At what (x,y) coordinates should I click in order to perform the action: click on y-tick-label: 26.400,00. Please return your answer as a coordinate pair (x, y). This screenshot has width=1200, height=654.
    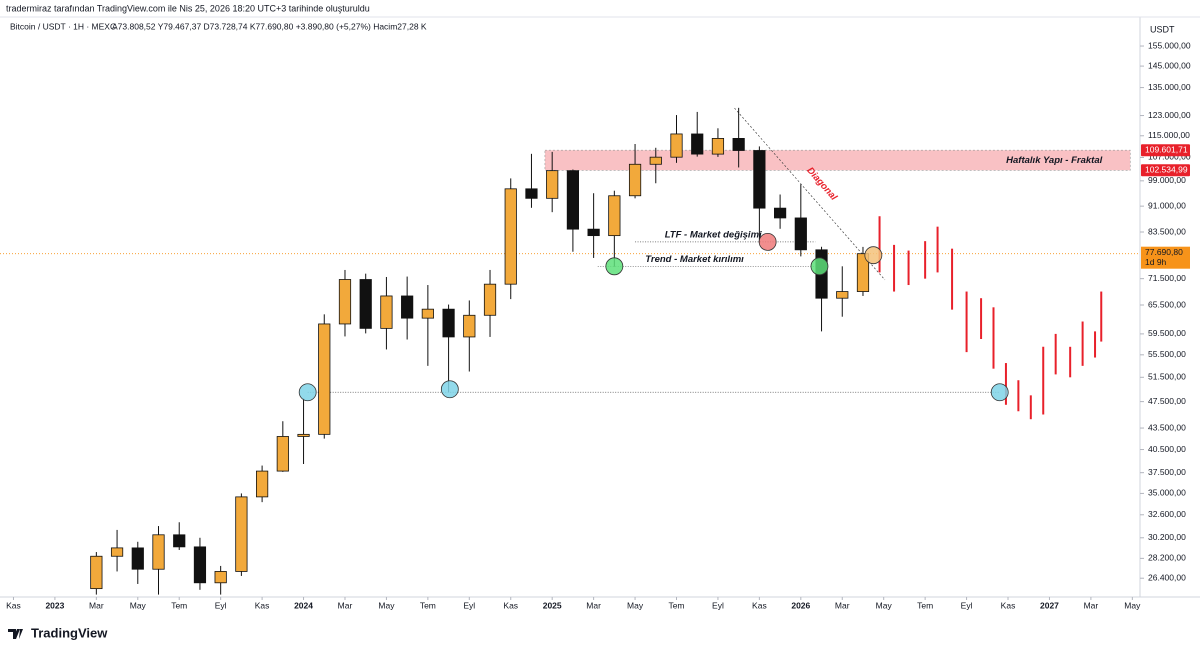
    Looking at the image, I should click on (1167, 577).